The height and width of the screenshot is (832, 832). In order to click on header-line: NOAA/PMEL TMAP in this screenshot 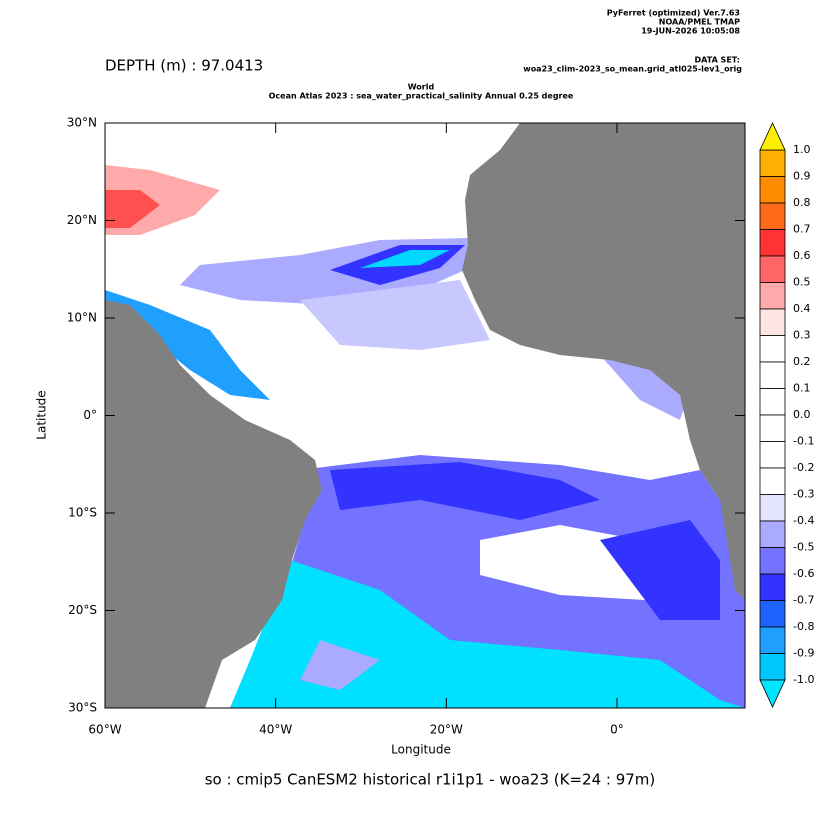, I will do `click(699, 22)`.